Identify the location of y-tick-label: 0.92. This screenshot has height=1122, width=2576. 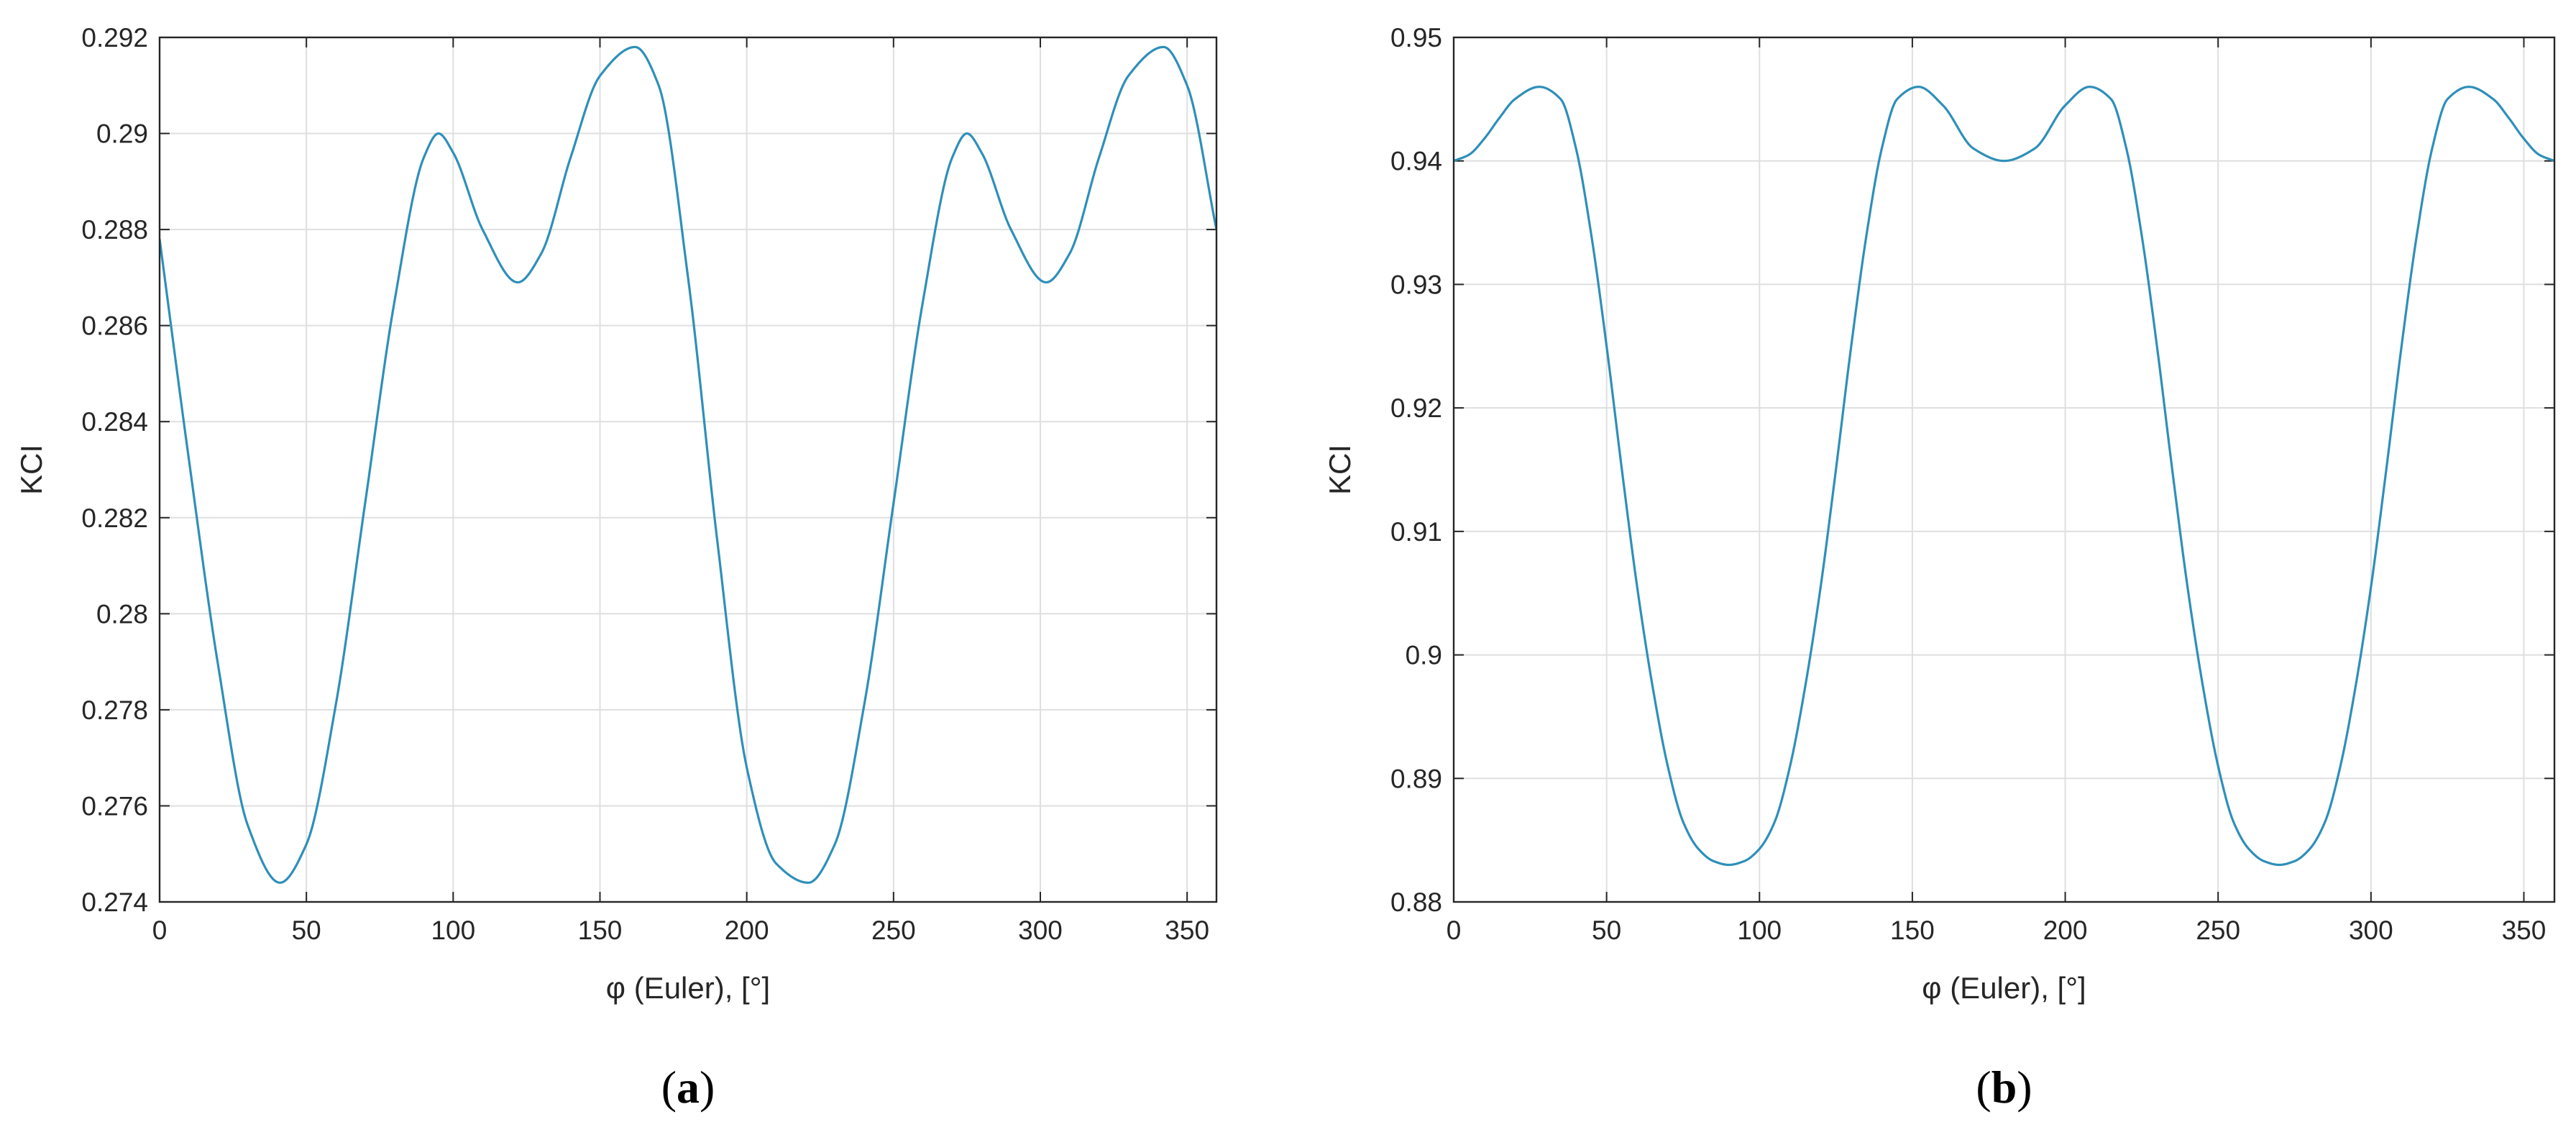
(1416, 408).